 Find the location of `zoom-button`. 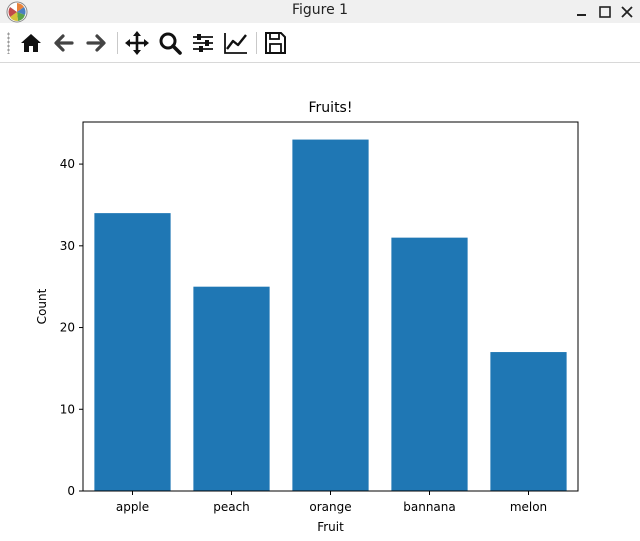

zoom-button is located at coordinates (170, 43).